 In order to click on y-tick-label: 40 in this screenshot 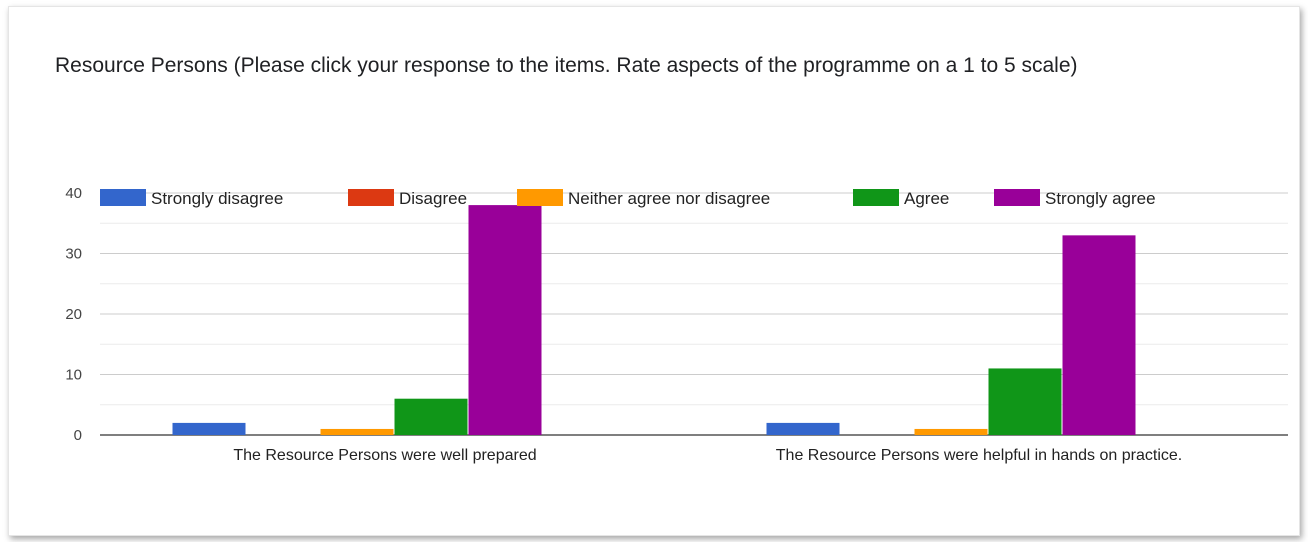, I will do `click(73, 193)`.